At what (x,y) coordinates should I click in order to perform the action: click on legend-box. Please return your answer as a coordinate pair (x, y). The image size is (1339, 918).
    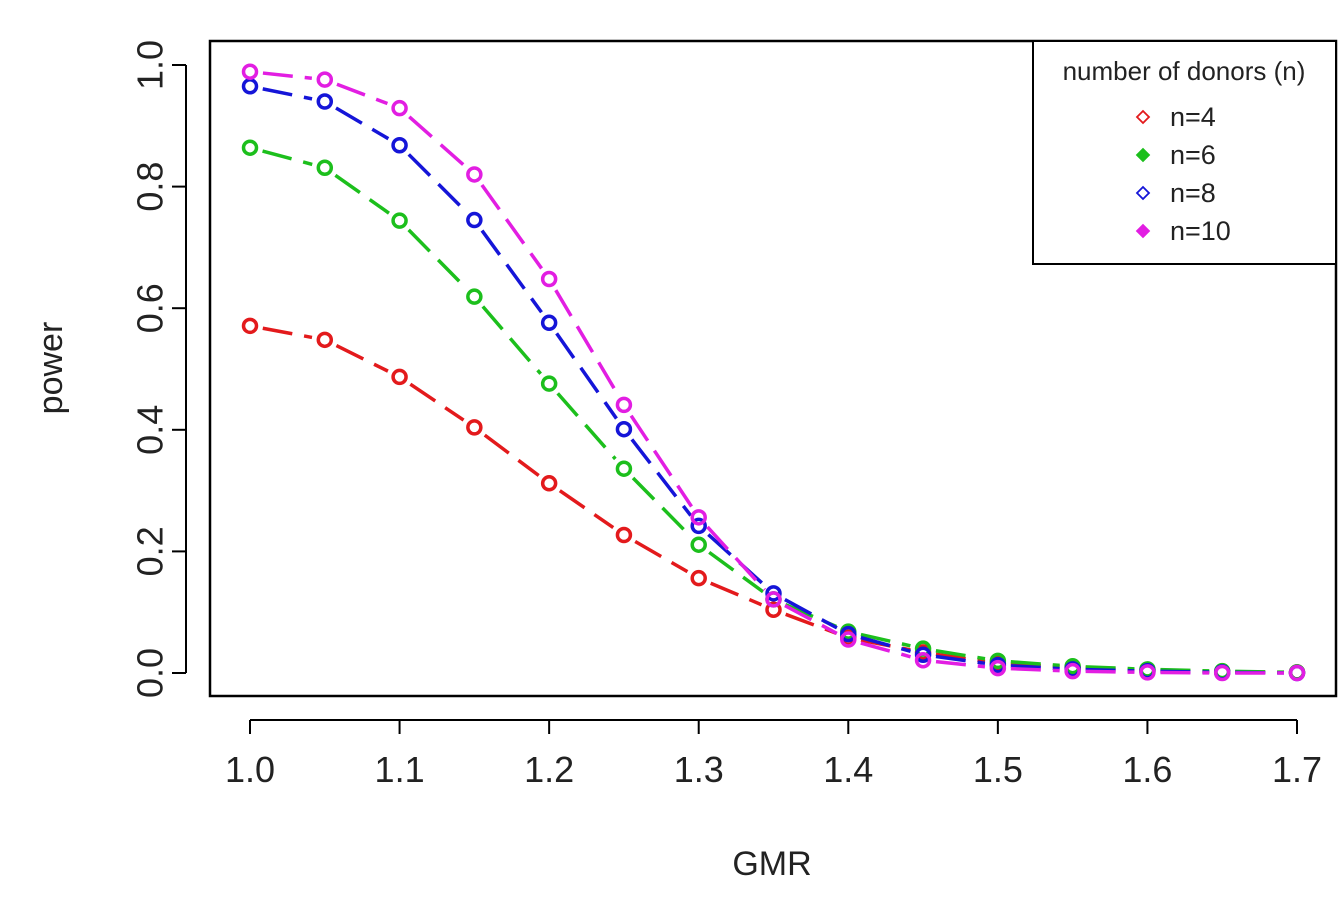
    Looking at the image, I should click on (1184, 152).